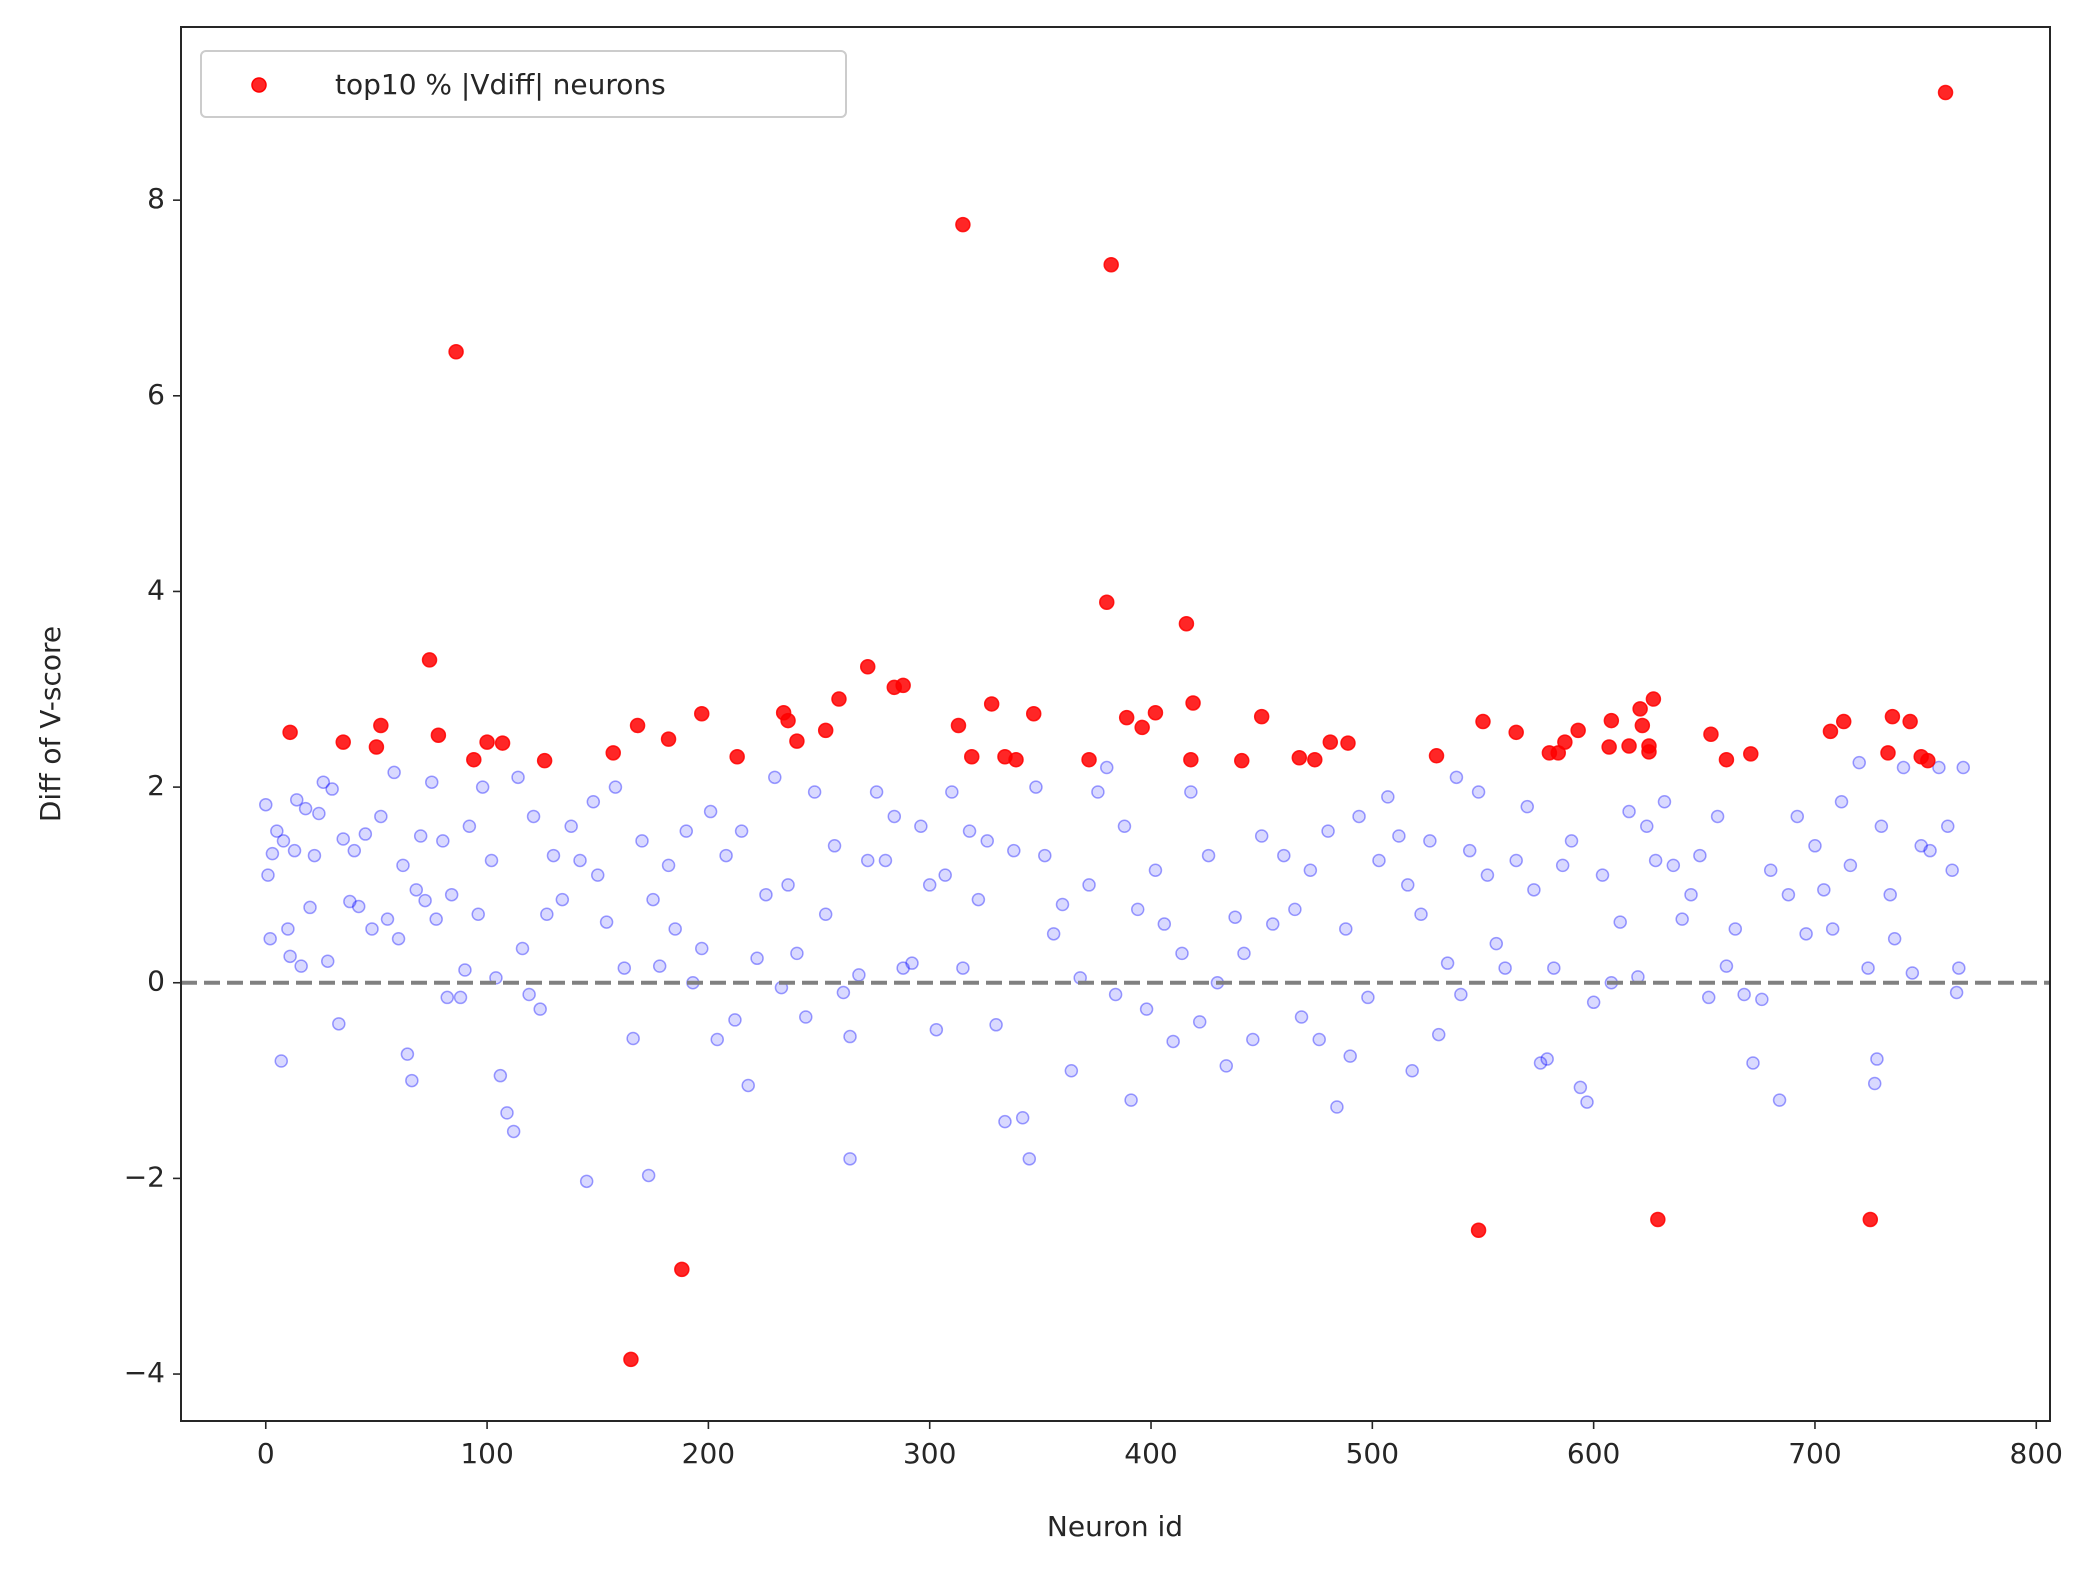 The height and width of the screenshot is (1575, 2097). What do you see at coordinates (156, 785) in the screenshot?
I see `y-tick-label: 2` at bounding box center [156, 785].